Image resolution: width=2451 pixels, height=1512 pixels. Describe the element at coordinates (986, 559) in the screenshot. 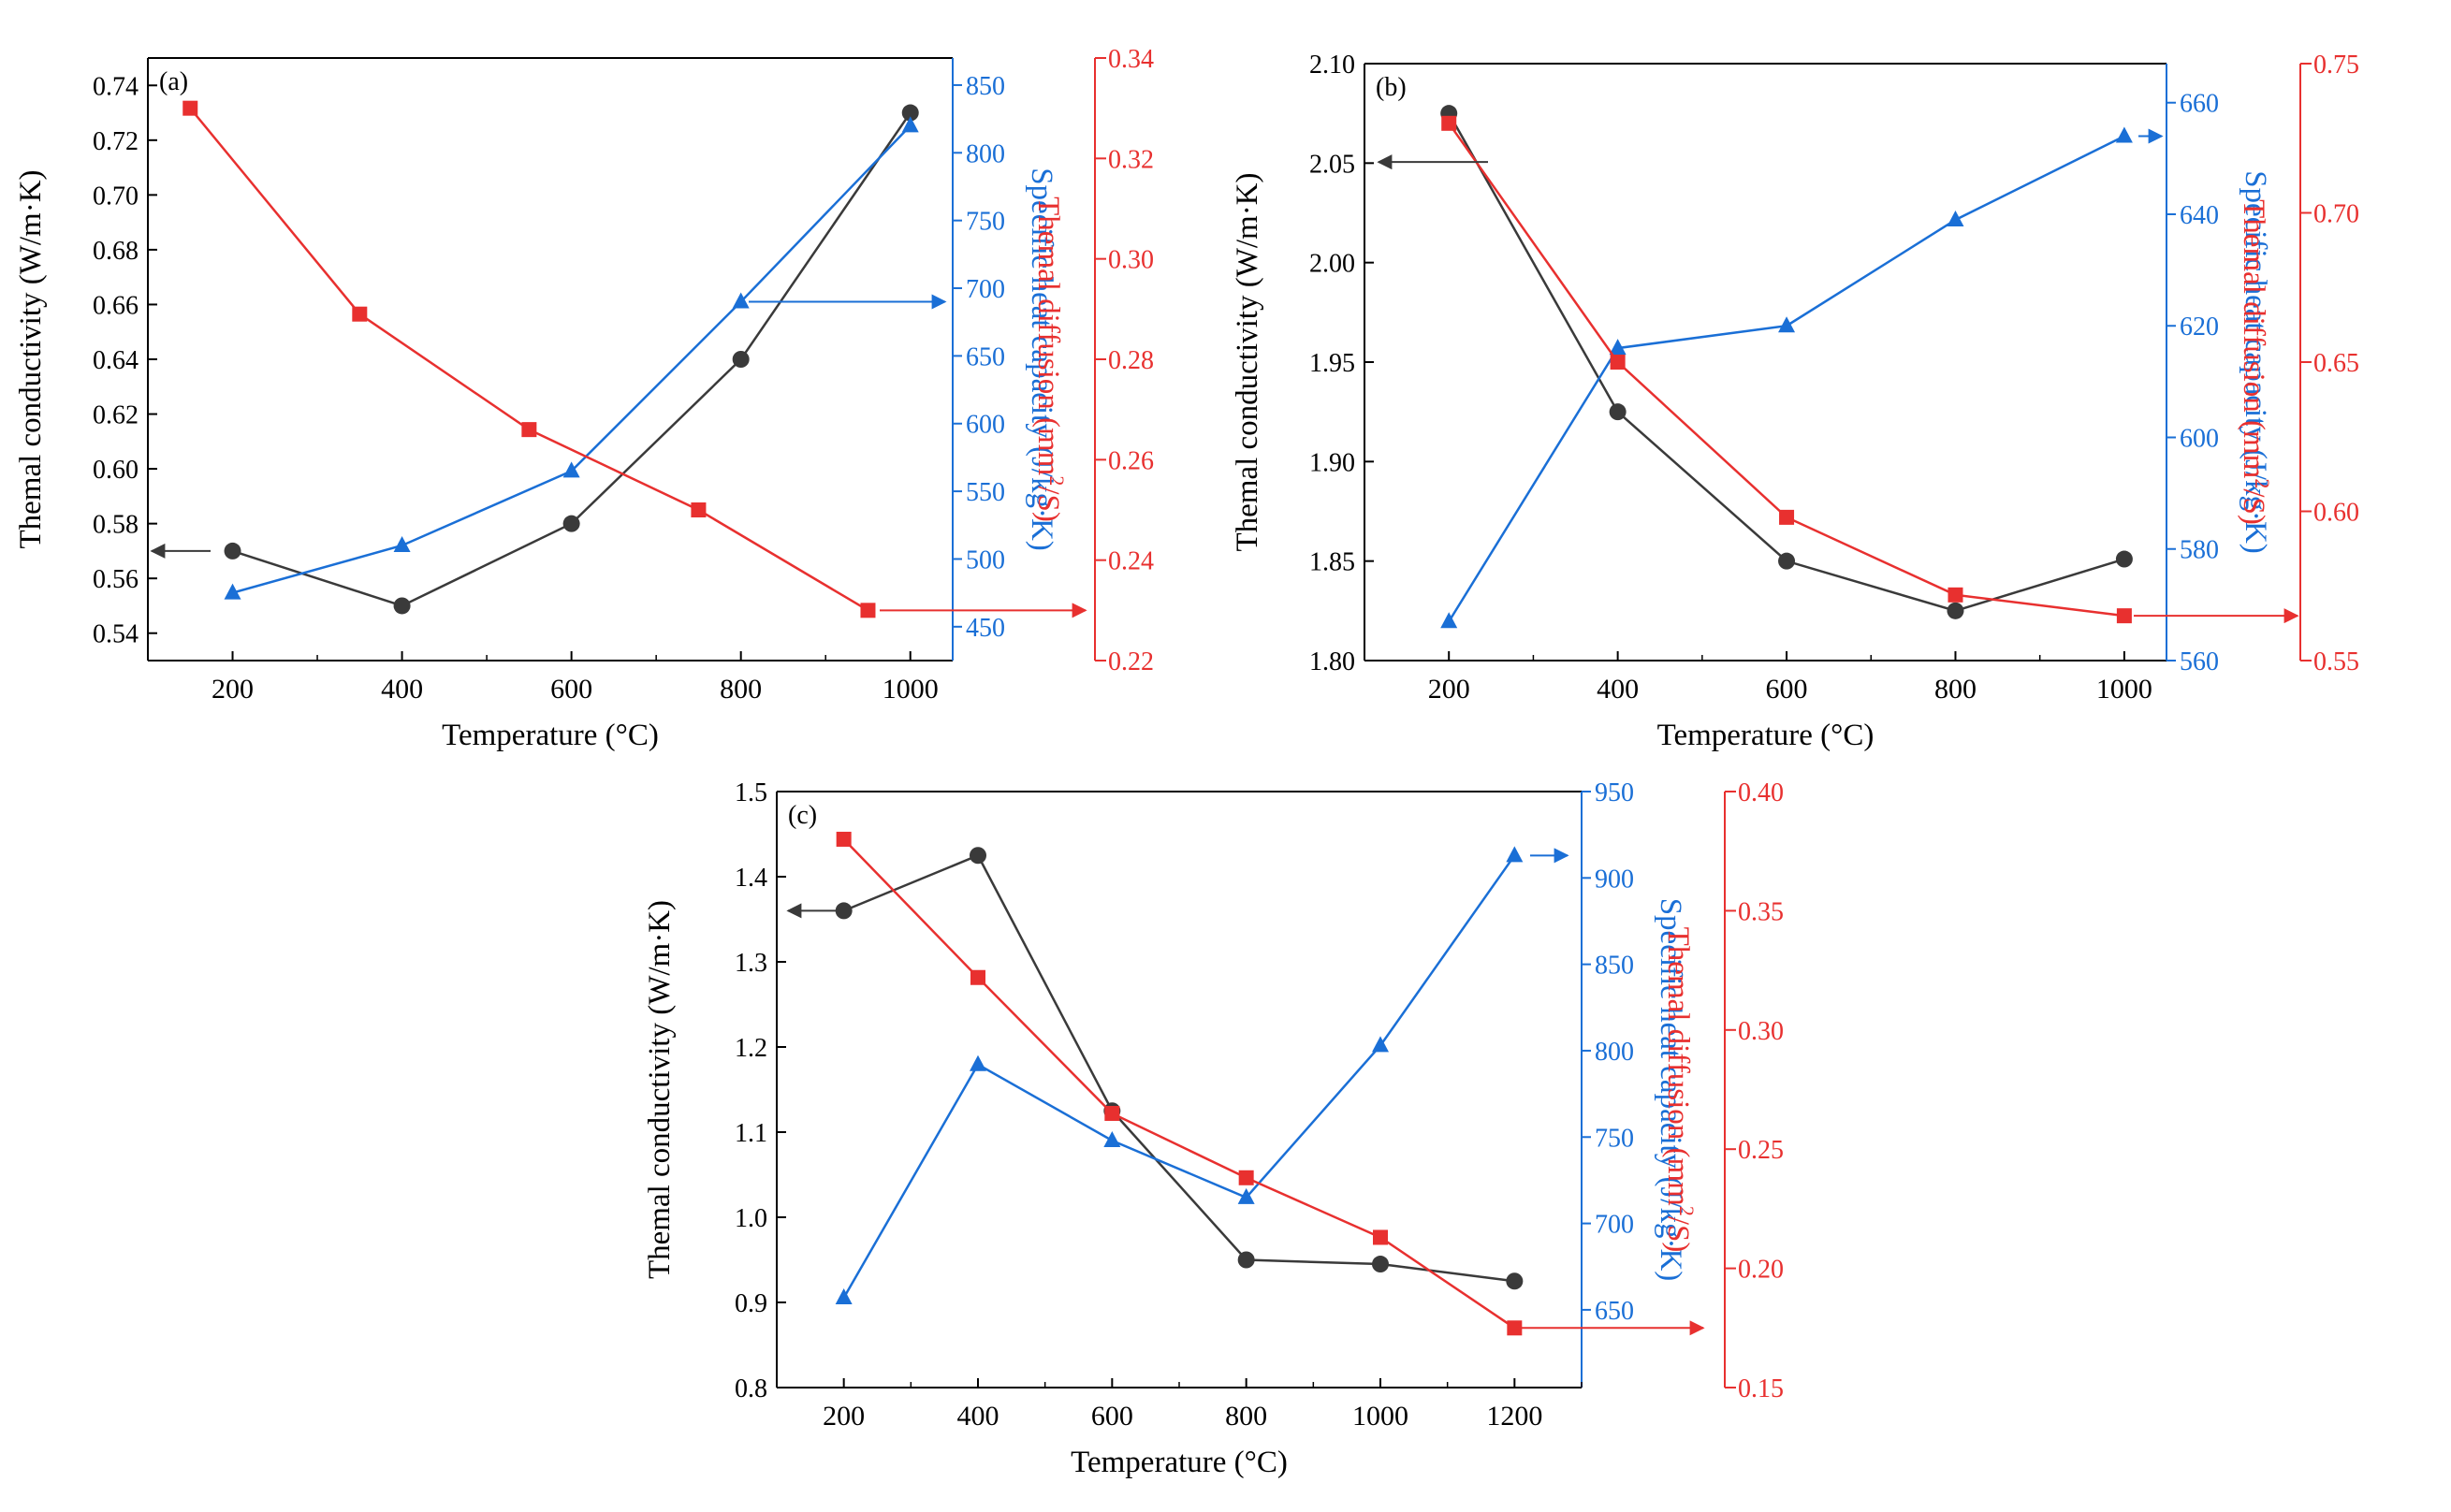

I see `heat-capacity-tick-label: 500` at that location.